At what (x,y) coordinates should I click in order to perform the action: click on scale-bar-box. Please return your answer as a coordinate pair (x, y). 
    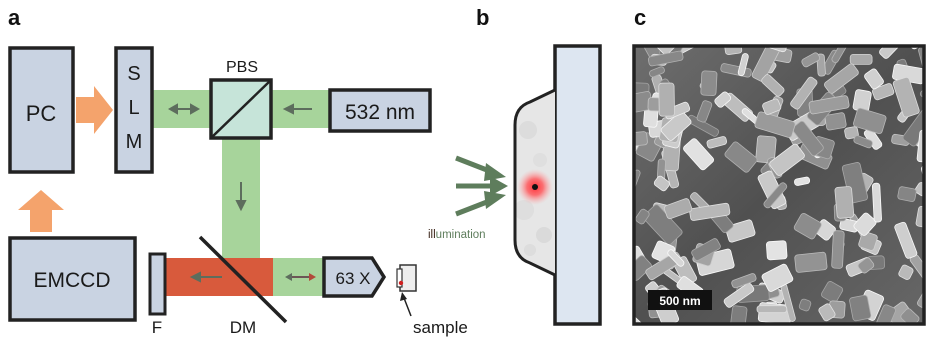
    Looking at the image, I should click on (680, 300).